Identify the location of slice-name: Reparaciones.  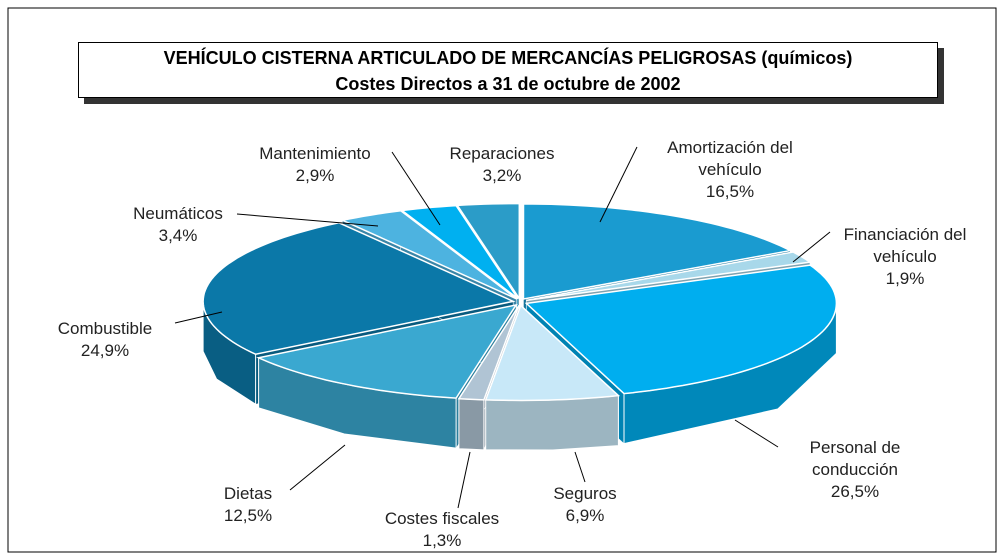
(502, 153).